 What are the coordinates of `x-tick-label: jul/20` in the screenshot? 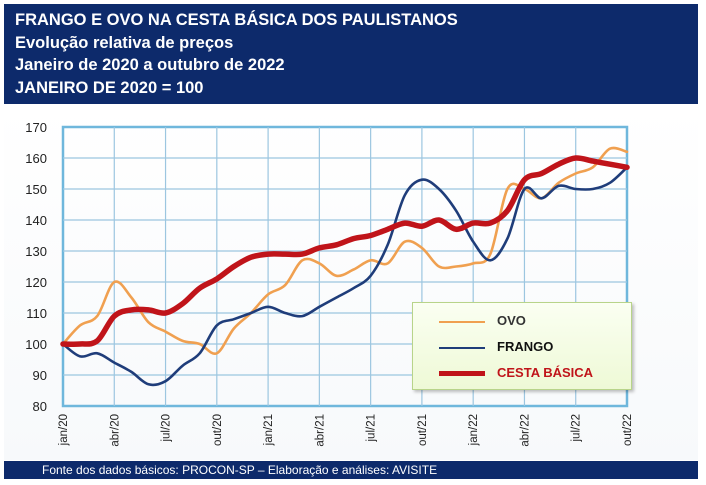 It's located at (167, 428).